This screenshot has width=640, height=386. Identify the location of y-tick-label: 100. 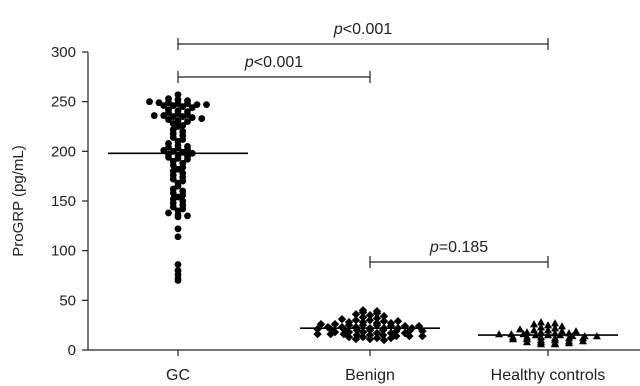
(63, 251).